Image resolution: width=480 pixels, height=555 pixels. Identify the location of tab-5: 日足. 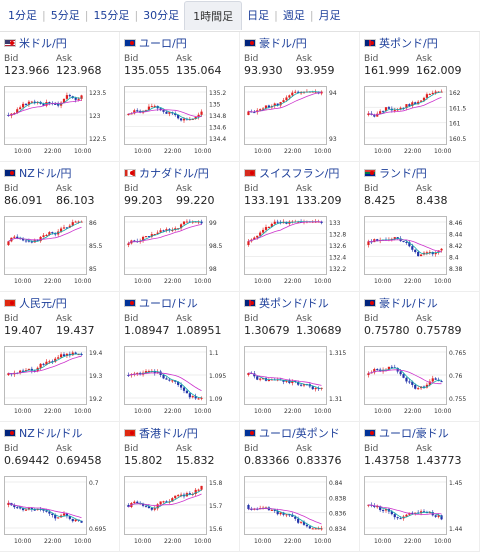
(258, 15).